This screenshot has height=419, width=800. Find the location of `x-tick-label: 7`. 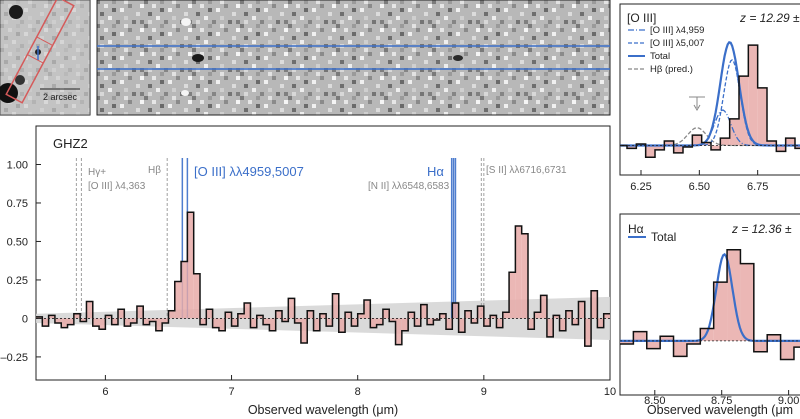

x-tick-label: 7 is located at coordinates (231, 392).